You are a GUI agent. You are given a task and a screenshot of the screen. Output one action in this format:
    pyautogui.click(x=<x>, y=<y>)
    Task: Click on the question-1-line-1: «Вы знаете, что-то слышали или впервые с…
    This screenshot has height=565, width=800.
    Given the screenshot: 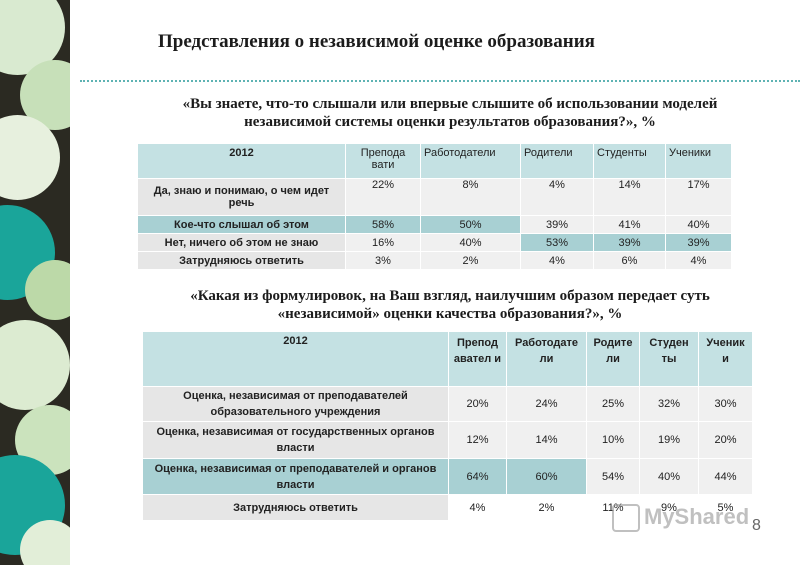 What is the action you would take?
    pyautogui.click(x=450, y=104)
    